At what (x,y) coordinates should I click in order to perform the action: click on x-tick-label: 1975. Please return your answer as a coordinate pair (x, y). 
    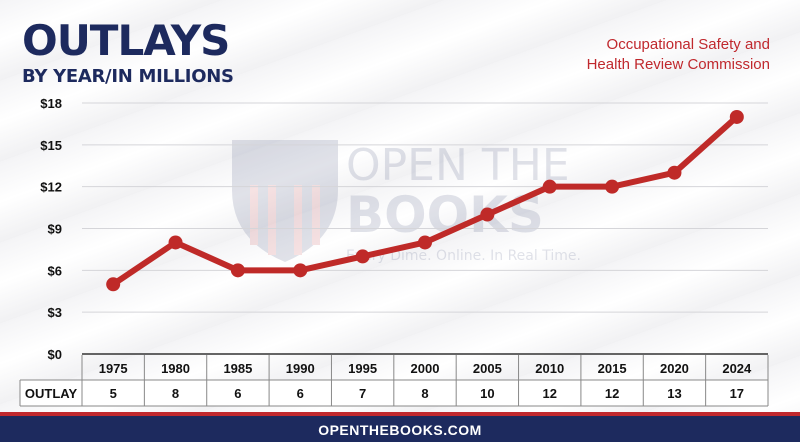
    Looking at the image, I should click on (113, 368).